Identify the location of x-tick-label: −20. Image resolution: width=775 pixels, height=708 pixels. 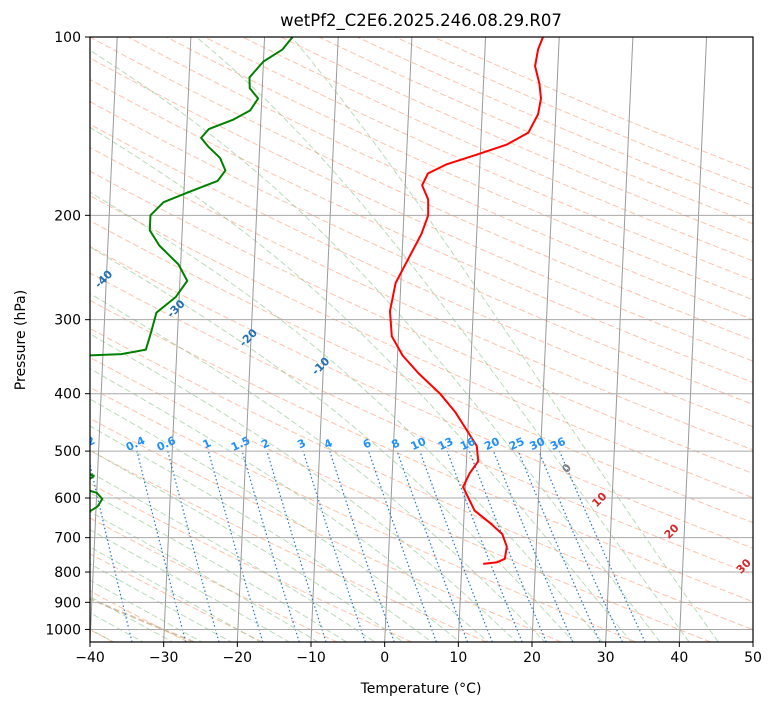
(238, 658).